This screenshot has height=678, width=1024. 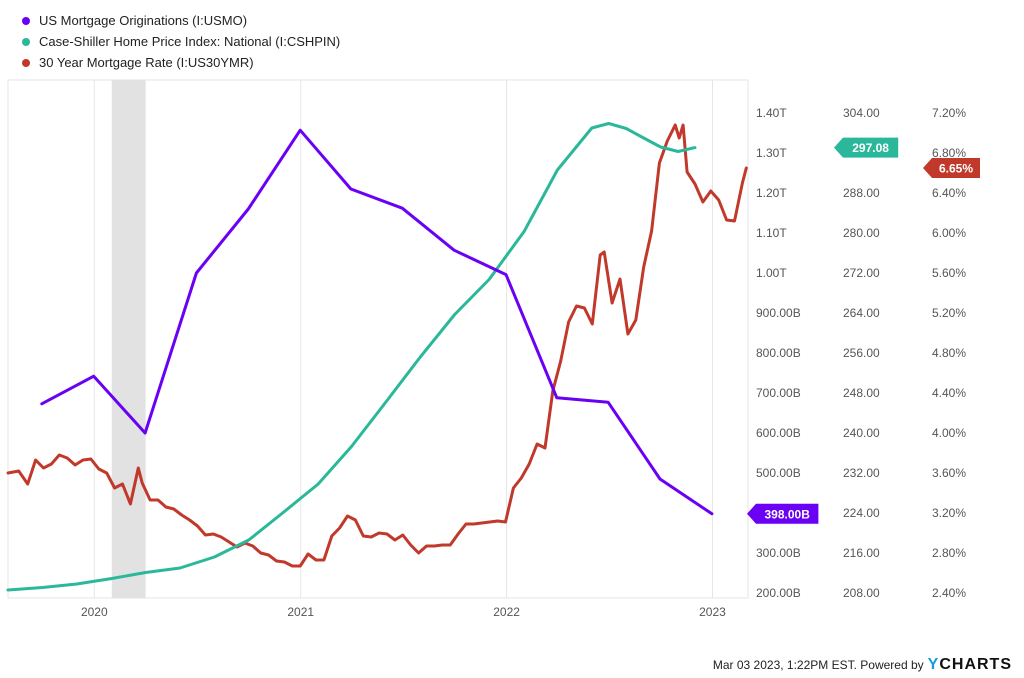 I want to click on y-tick-label-us30ymr: 5.60%, so click(x=949, y=273).